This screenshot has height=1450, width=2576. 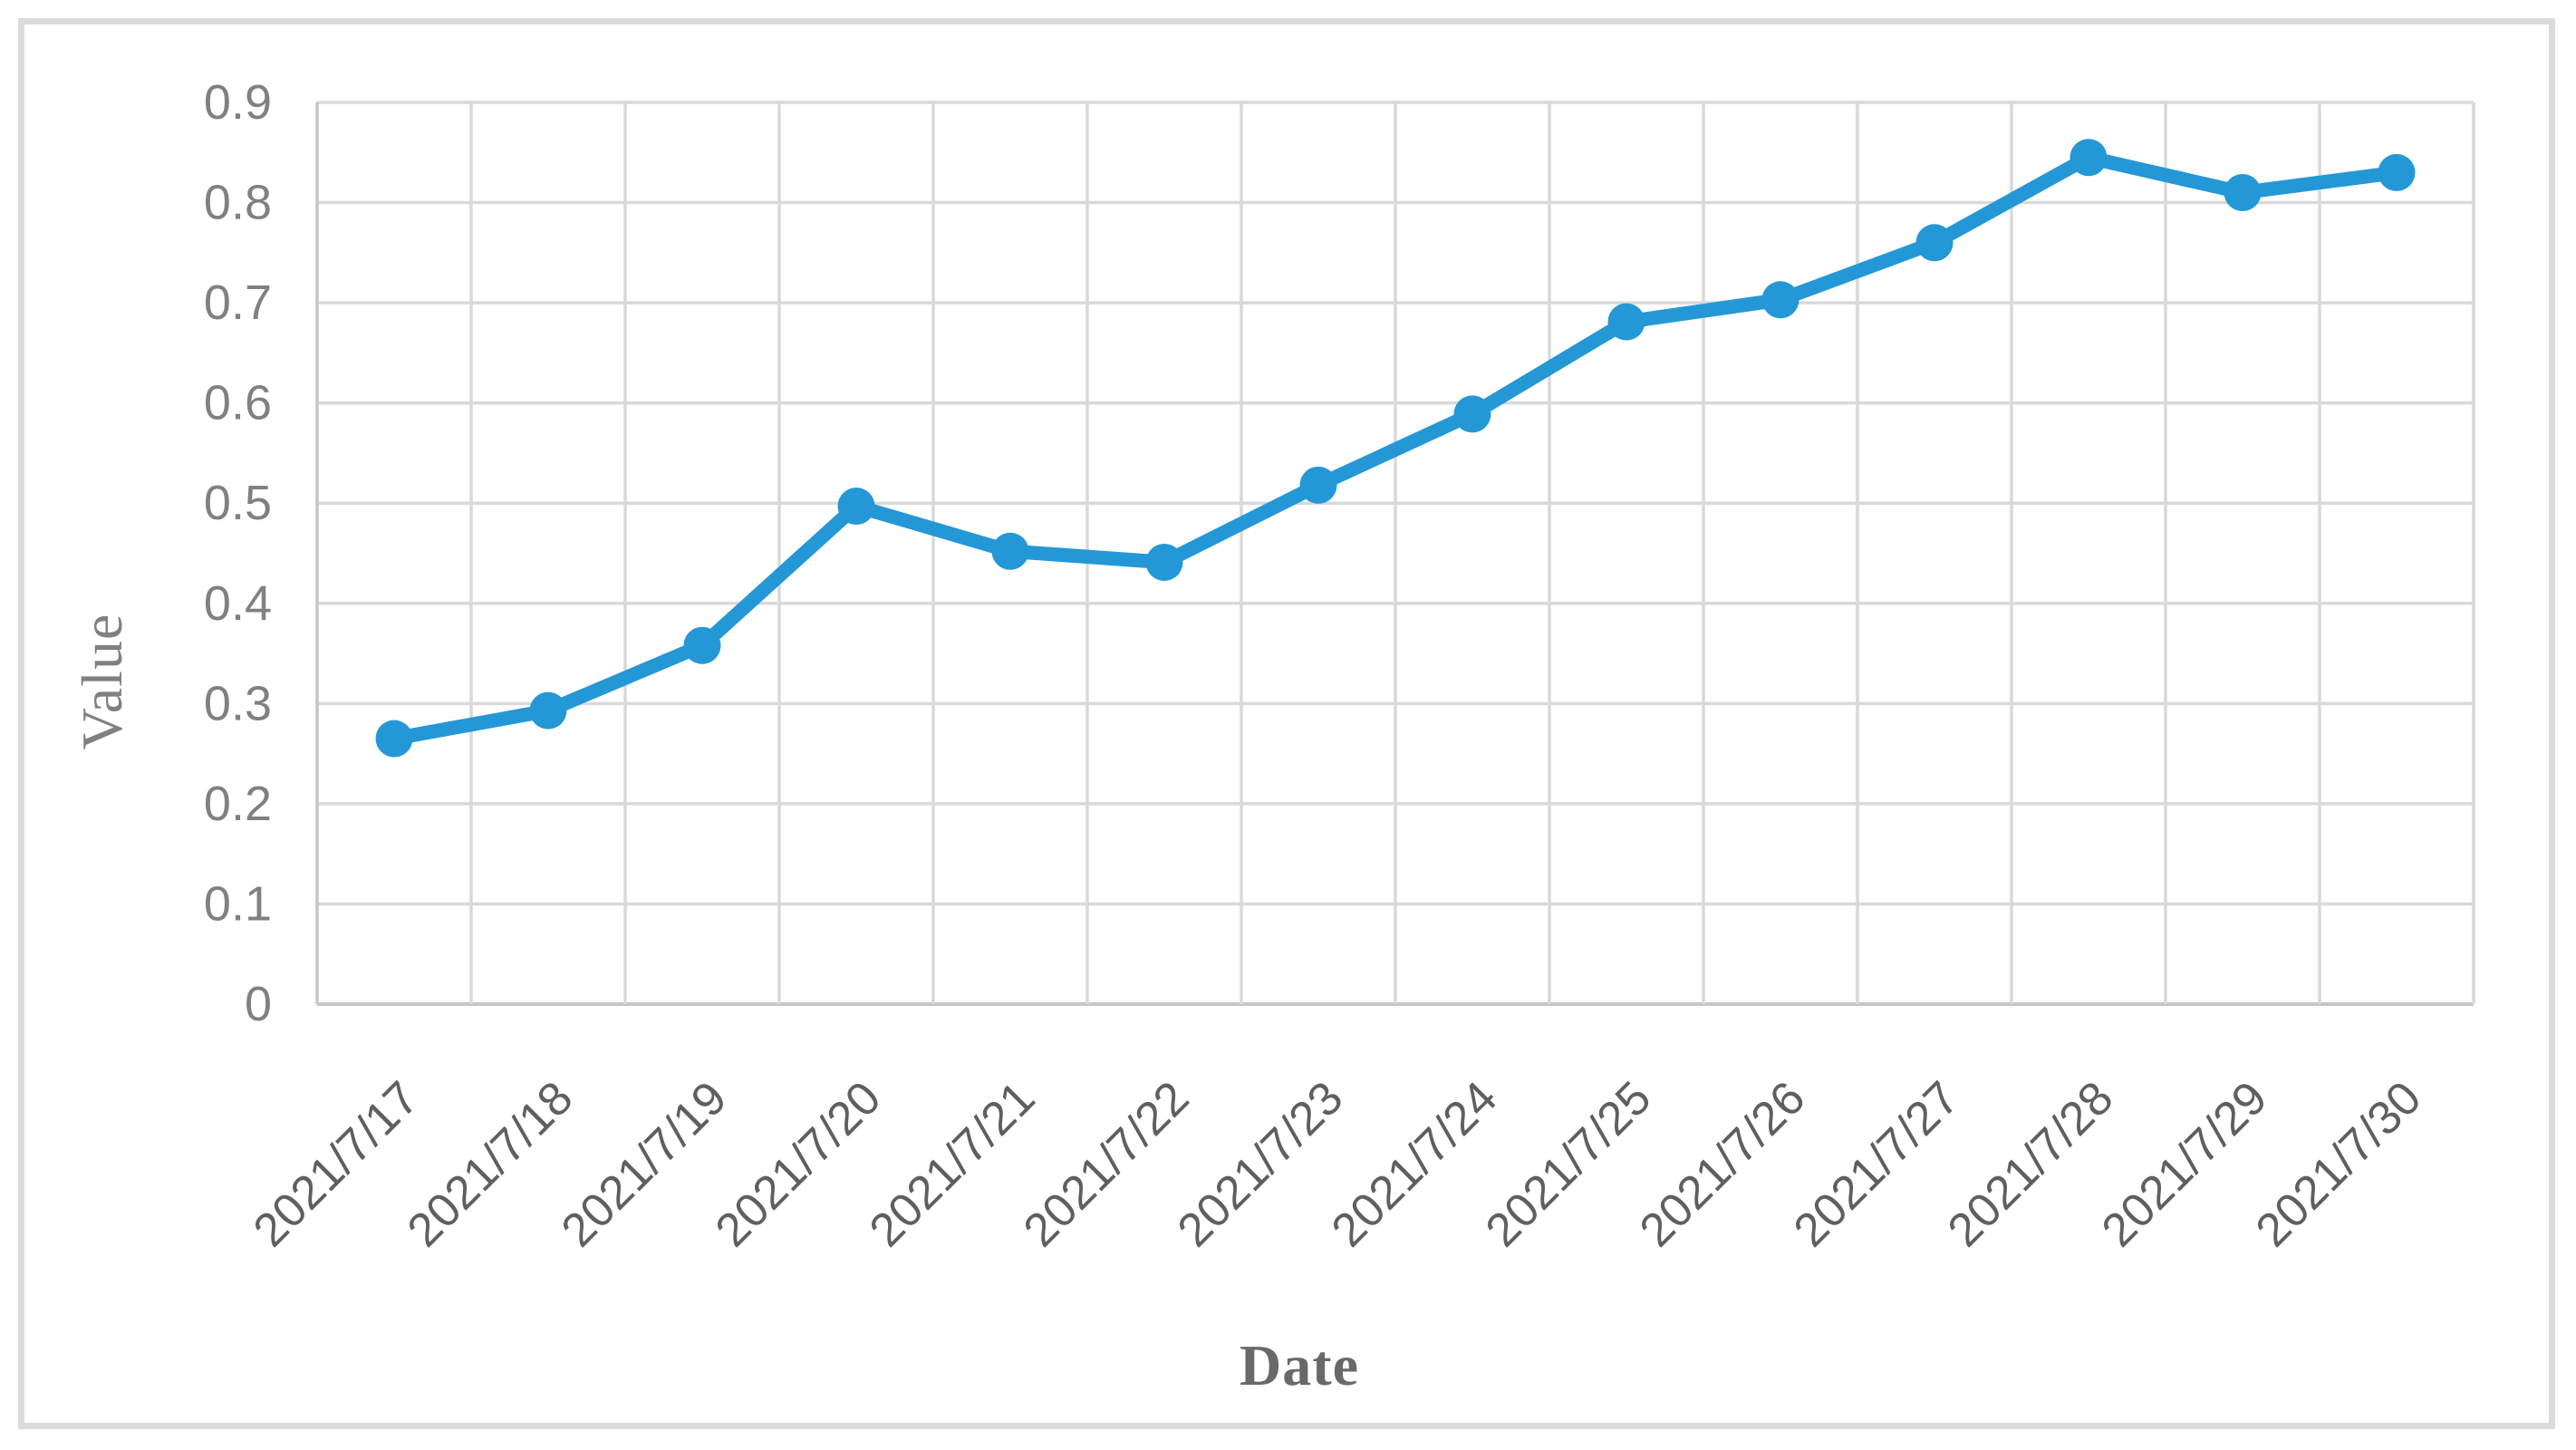 What do you see at coordinates (645, 1164) in the screenshot?
I see `x-tick-label: 2021/7/19` at bounding box center [645, 1164].